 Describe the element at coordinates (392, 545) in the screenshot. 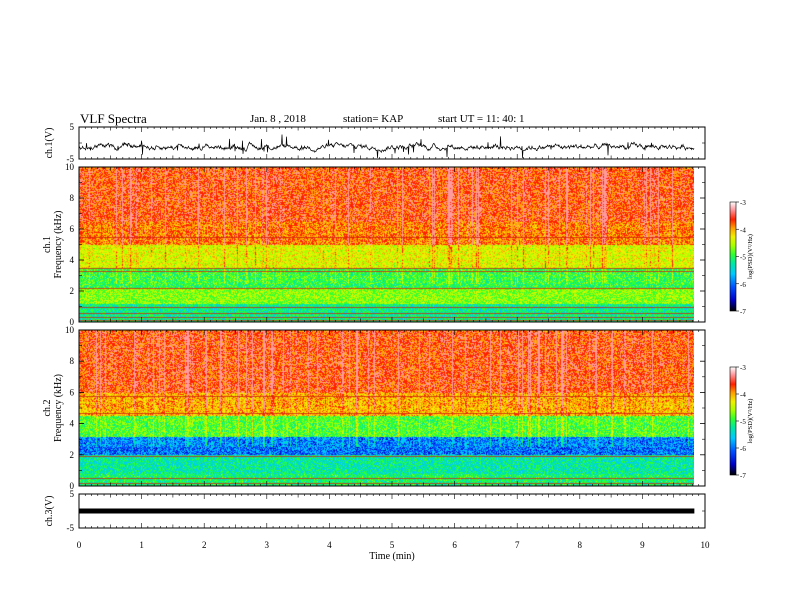

I see `x-tick-label: 5` at that location.